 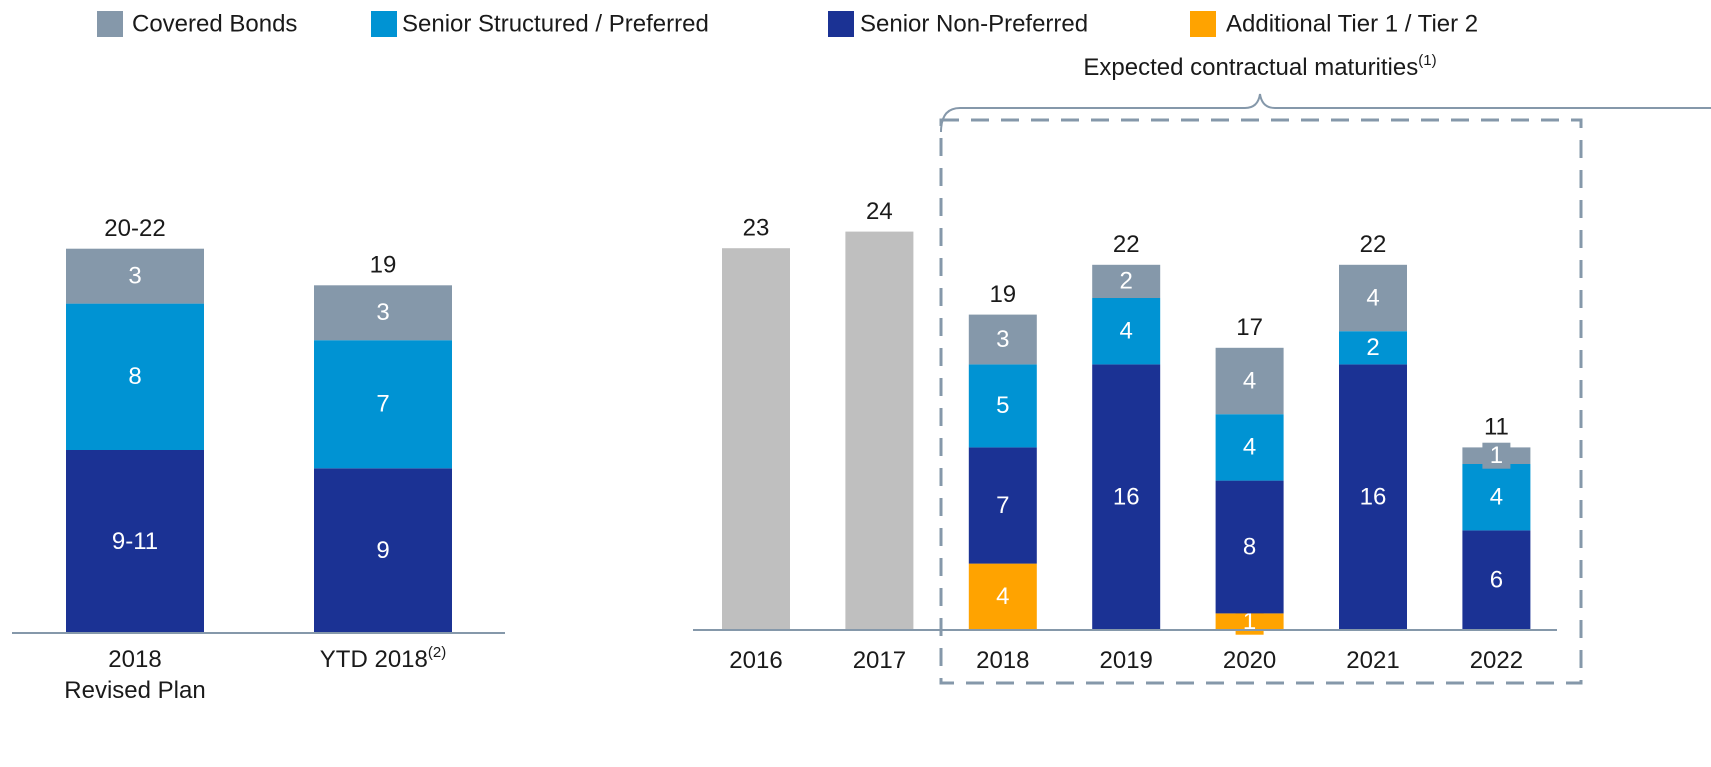 What do you see at coordinates (437, 652) in the screenshot?
I see `category-note: (2)` at bounding box center [437, 652].